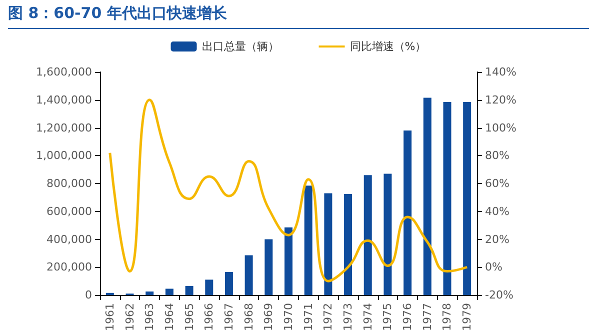 The height and width of the screenshot is (335, 597). I want to click on y-tick-label: 200,000, so click(69, 267).